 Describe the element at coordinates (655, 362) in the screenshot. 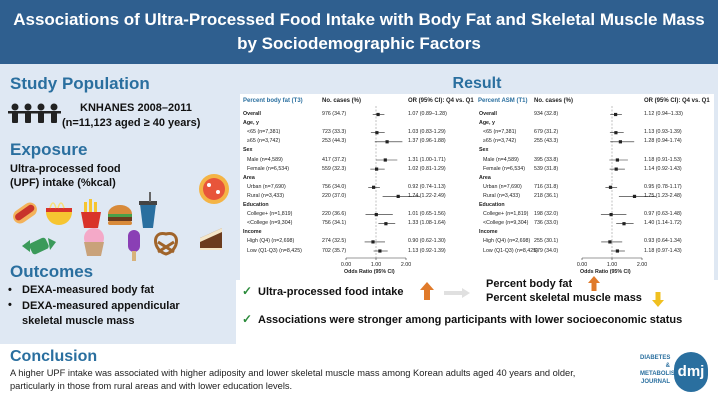

I see `logo-line-1: DIABETES &` at that location.